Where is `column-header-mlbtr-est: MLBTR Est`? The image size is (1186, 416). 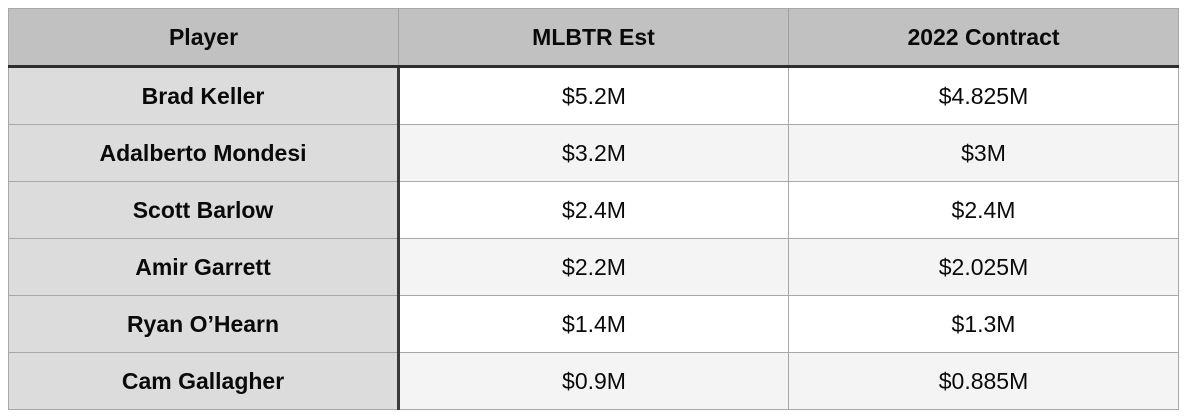 column-header-mlbtr-est: MLBTR Est is located at coordinates (593, 38).